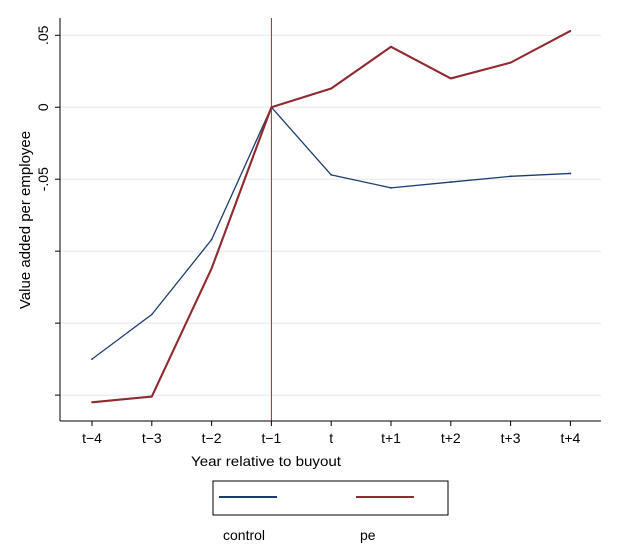 Image resolution: width=619 pixels, height=546 pixels. What do you see at coordinates (391, 438) in the screenshot?
I see `x-tick-label-5: t+1` at bounding box center [391, 438].